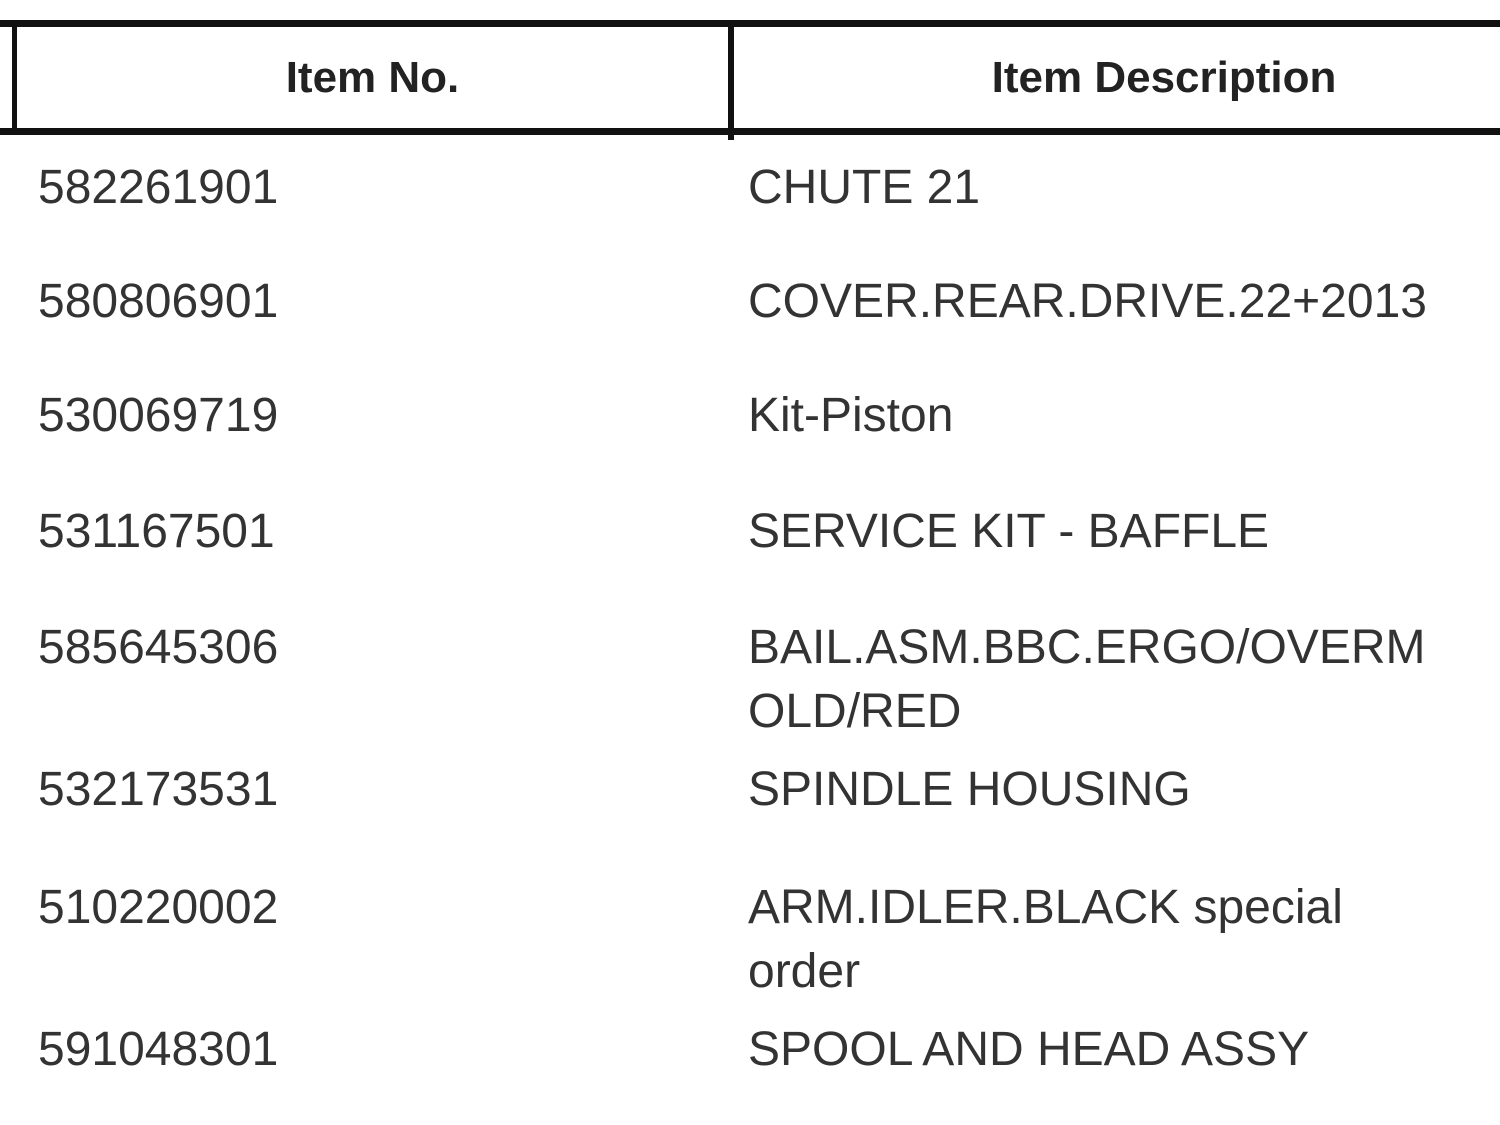  I want to click on item-description: SPINDLE HOUSING, so click(969, 789).